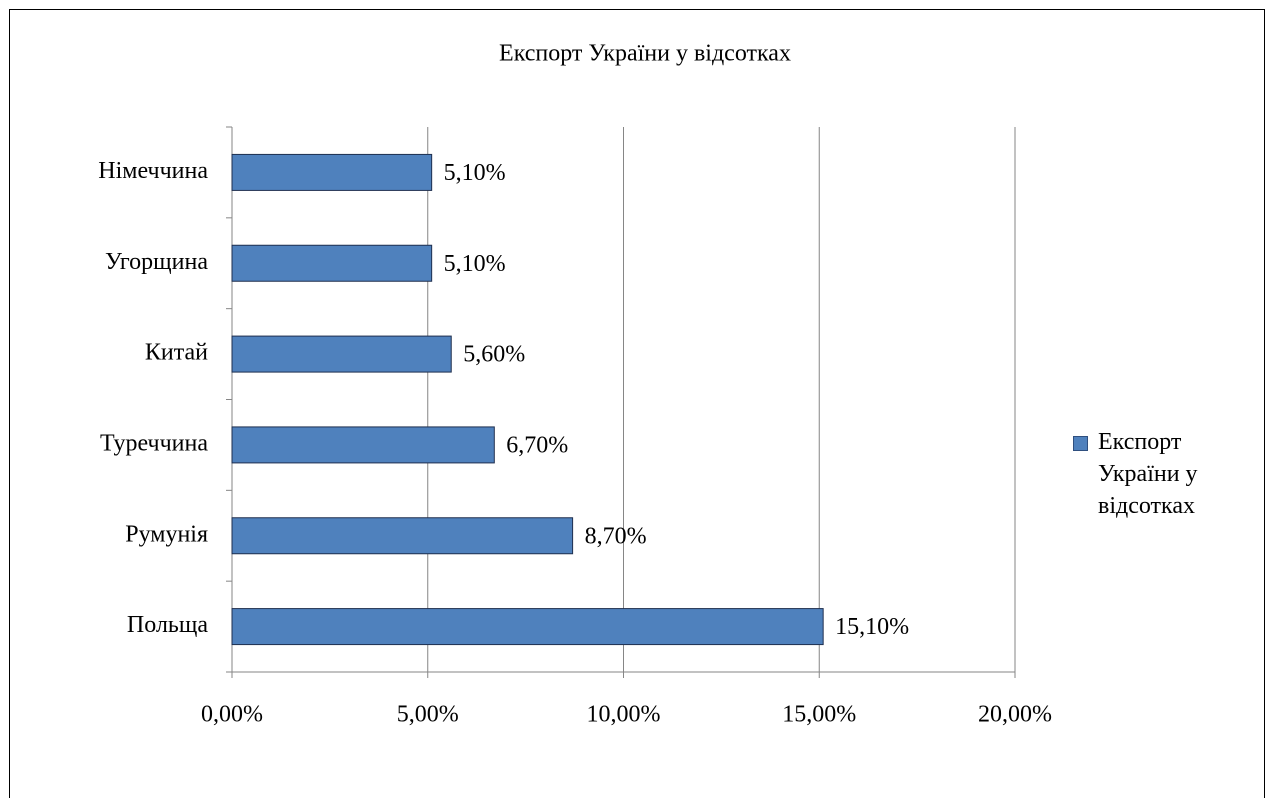  What do you see at coordinates (153, 171) in the screenshot?
I see `y-tick-label: Німеччина` at bounding box center [153, 171].